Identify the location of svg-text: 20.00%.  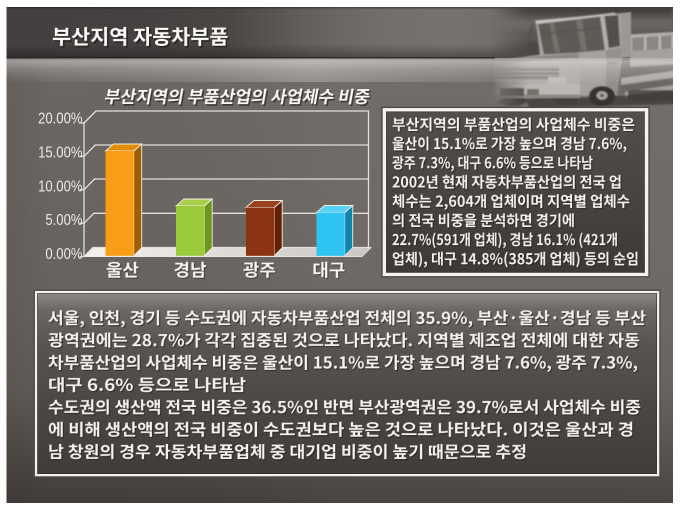
(60, 119).